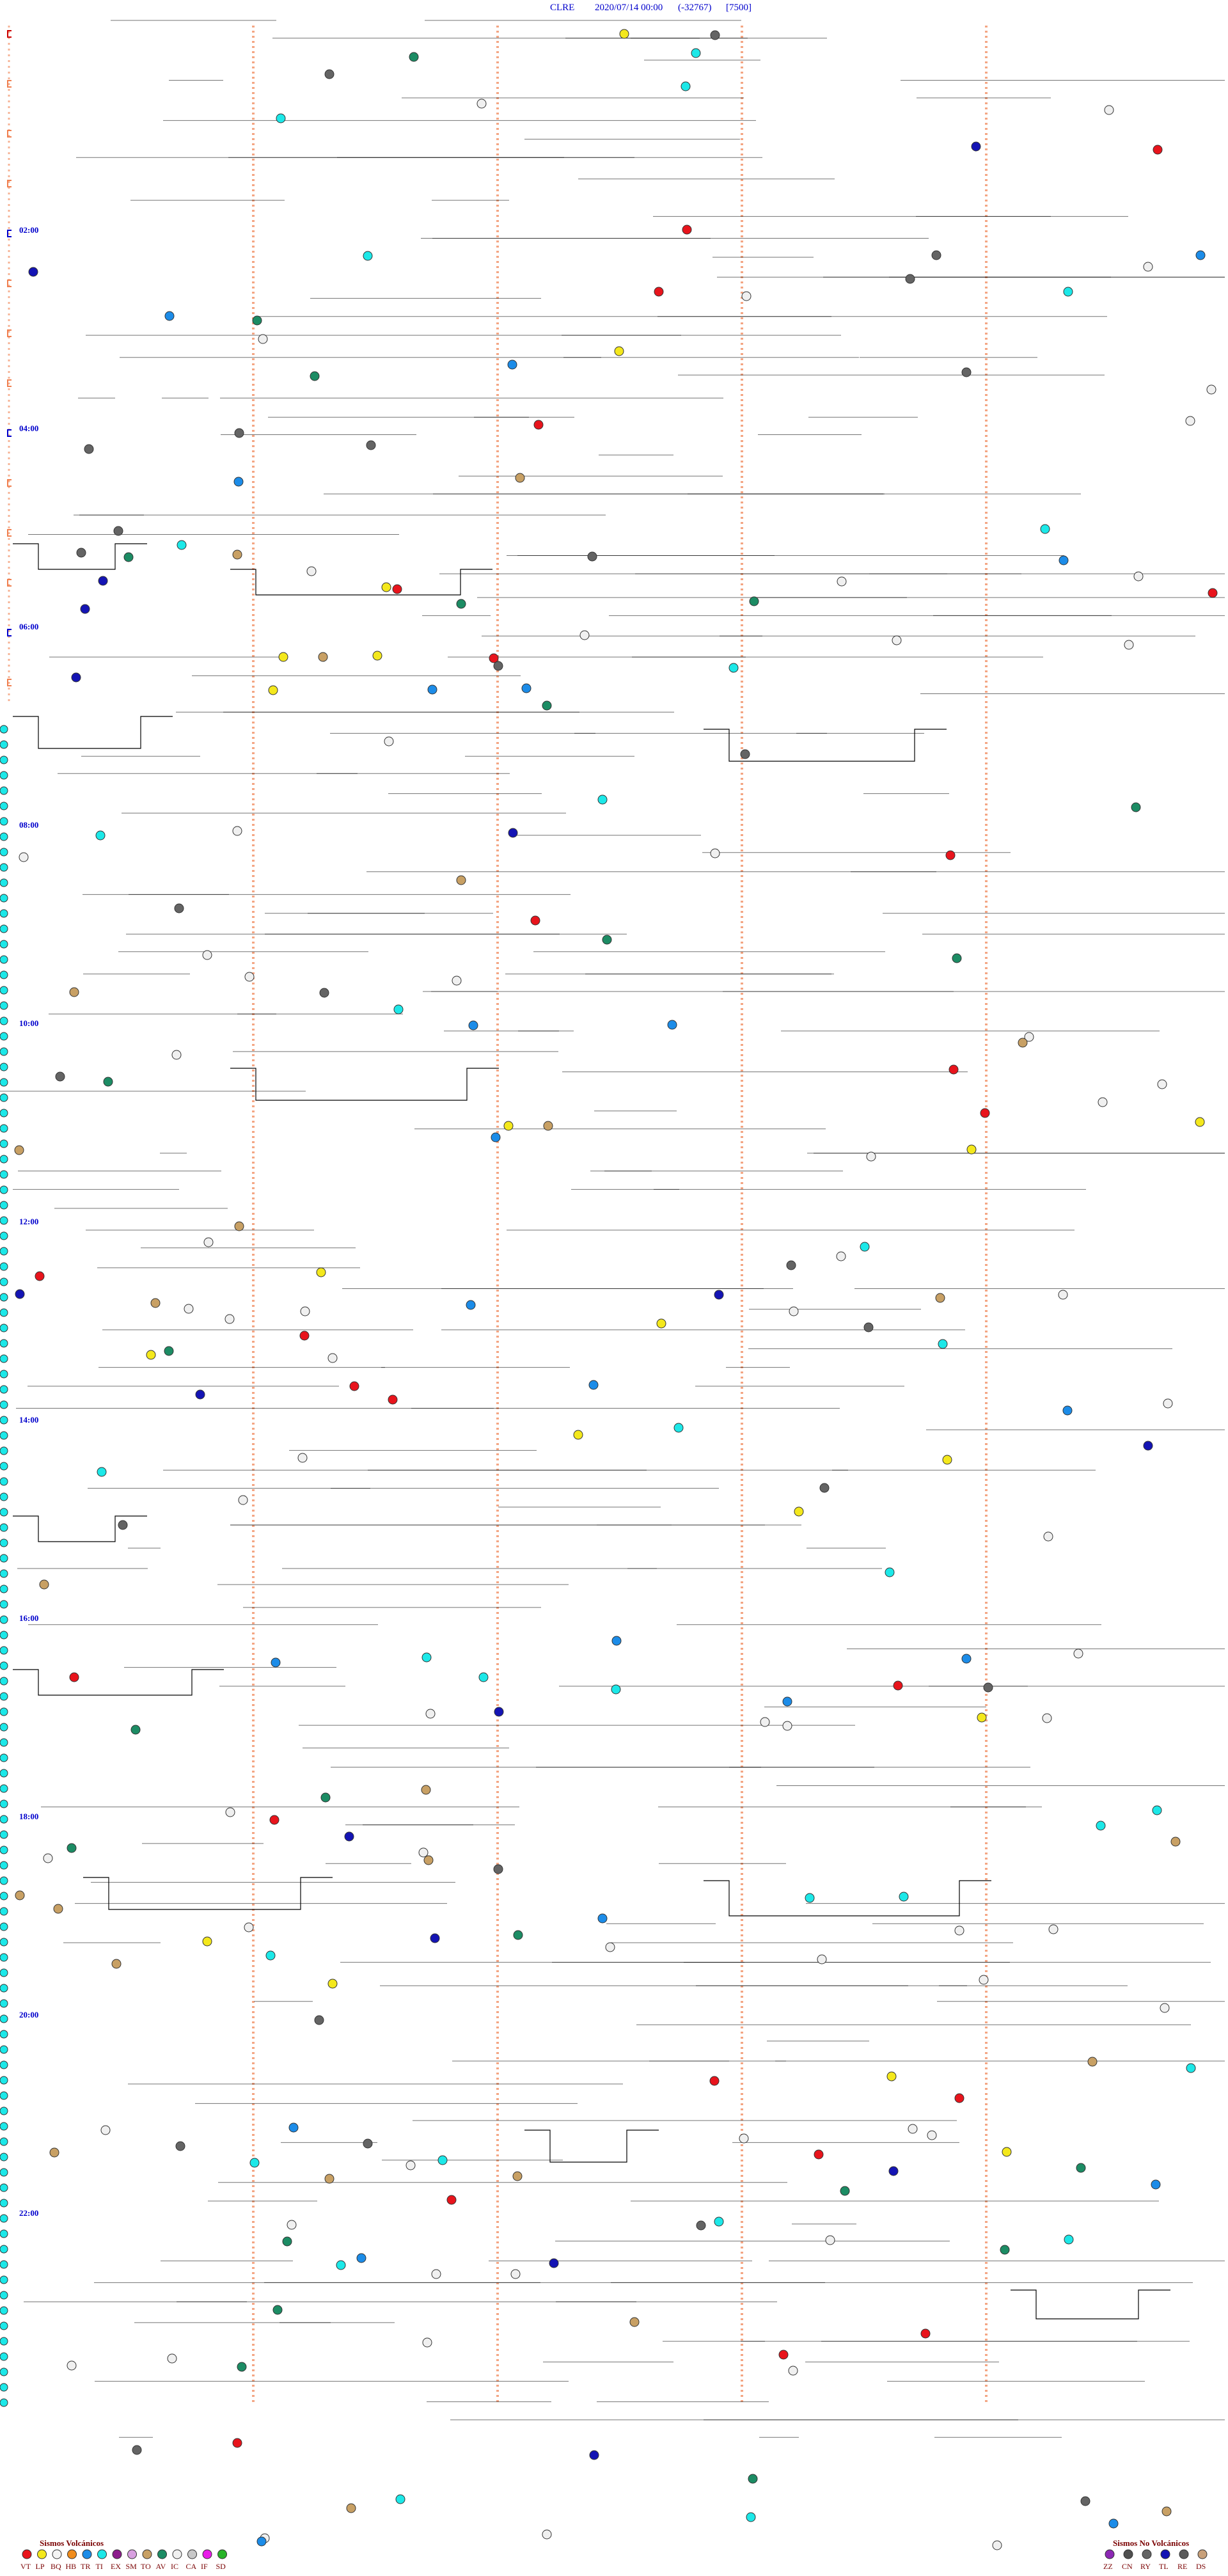 The width and height of the screenshot is (1228, 2576). What do you see at coordinates (28, 2213) in the screenshot?
I see `hour-label-2200: 22:00` at bounding box center [28, 2213].